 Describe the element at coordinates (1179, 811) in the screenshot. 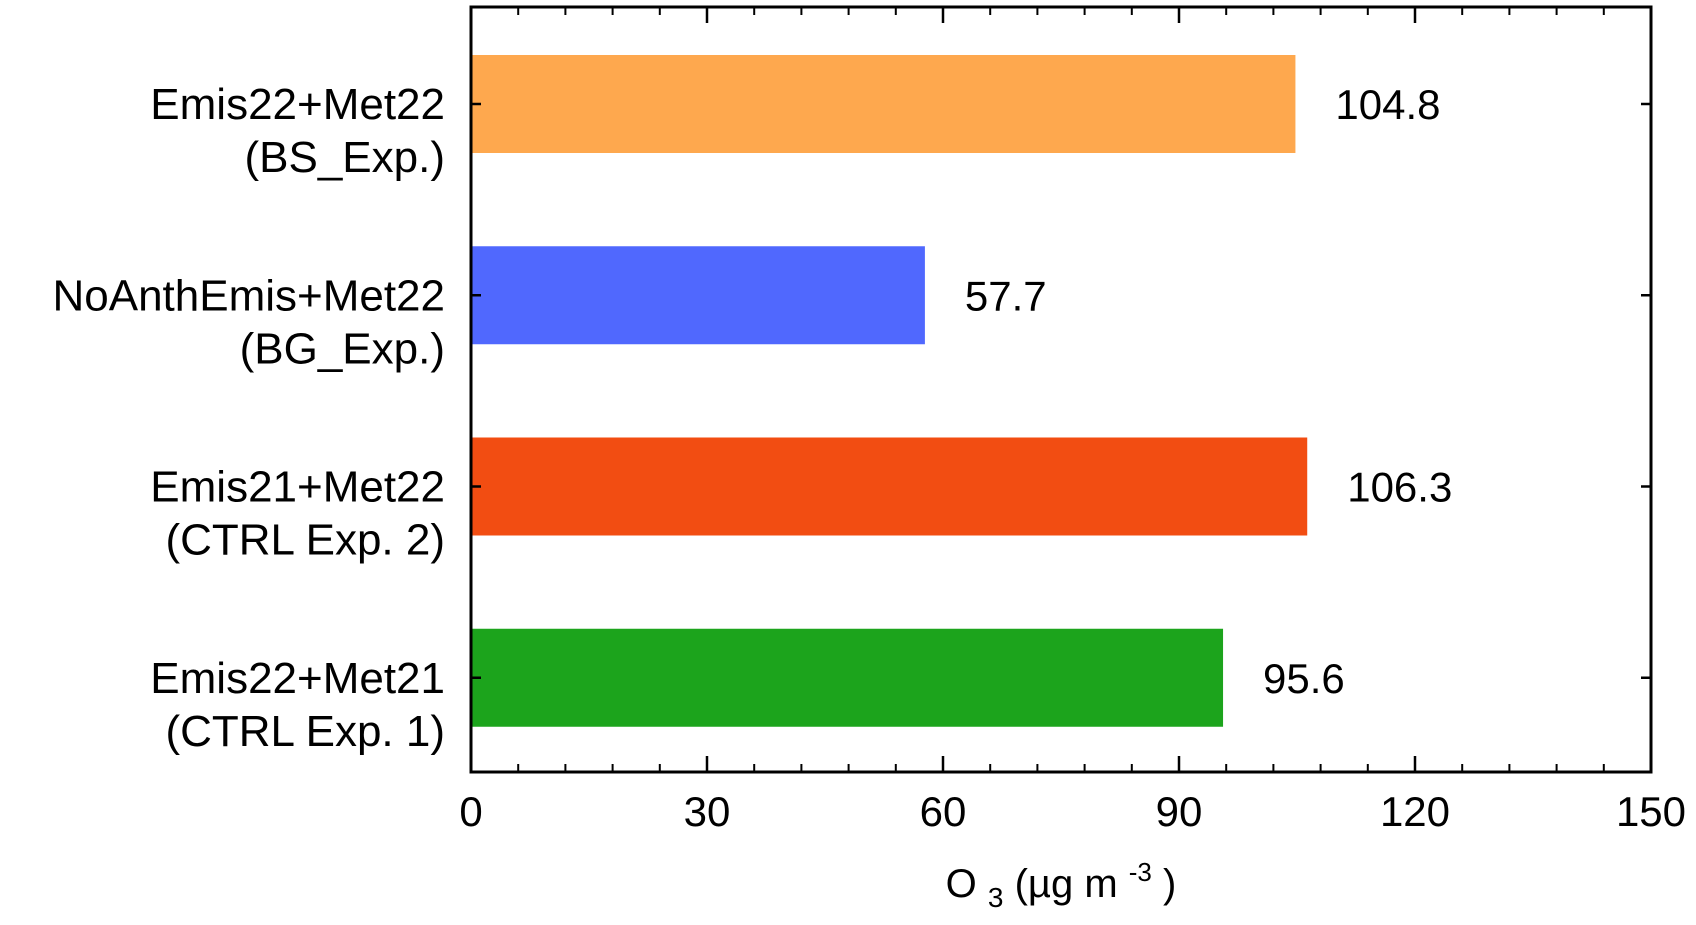

I see `x-tick-label-90: 90` at that location.